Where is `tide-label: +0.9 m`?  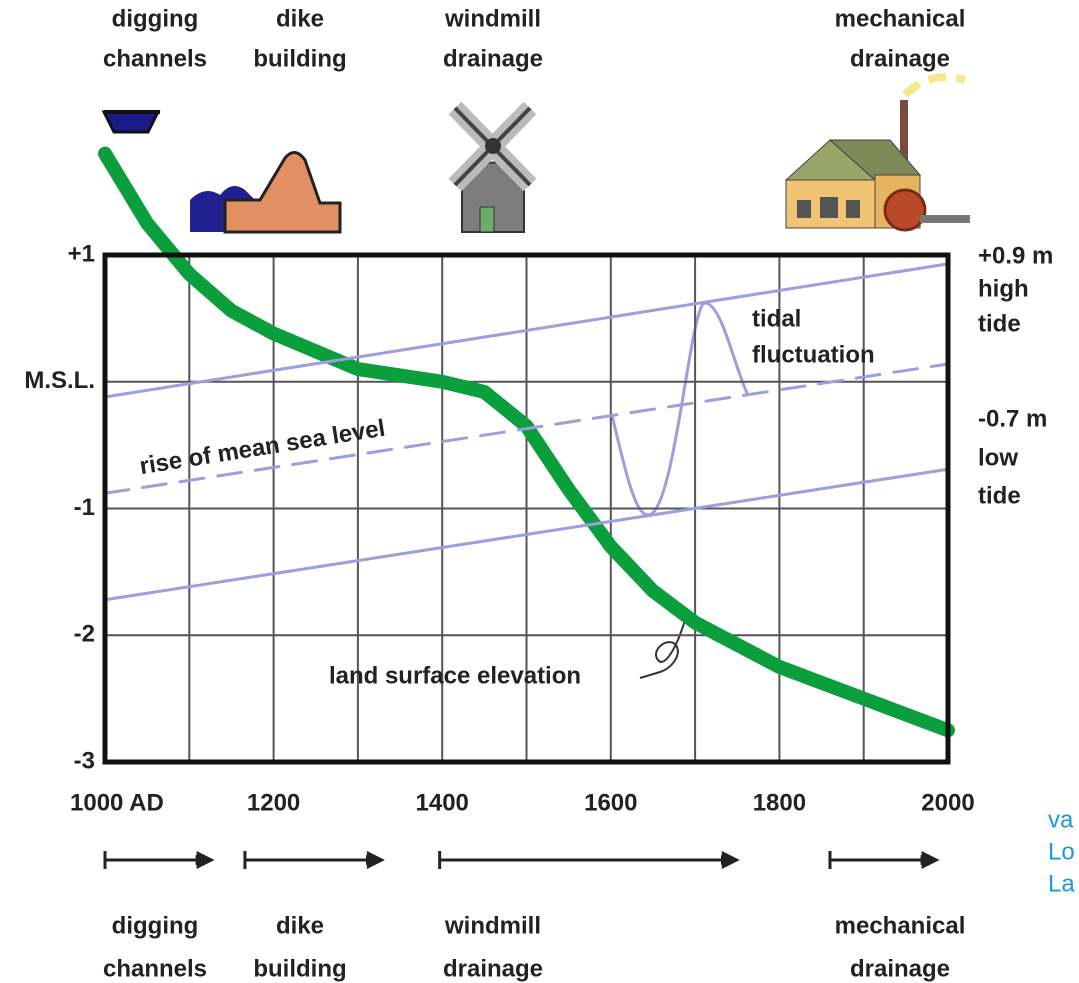
tide-label: +0.9 m is located at coordinates (1015, 255).